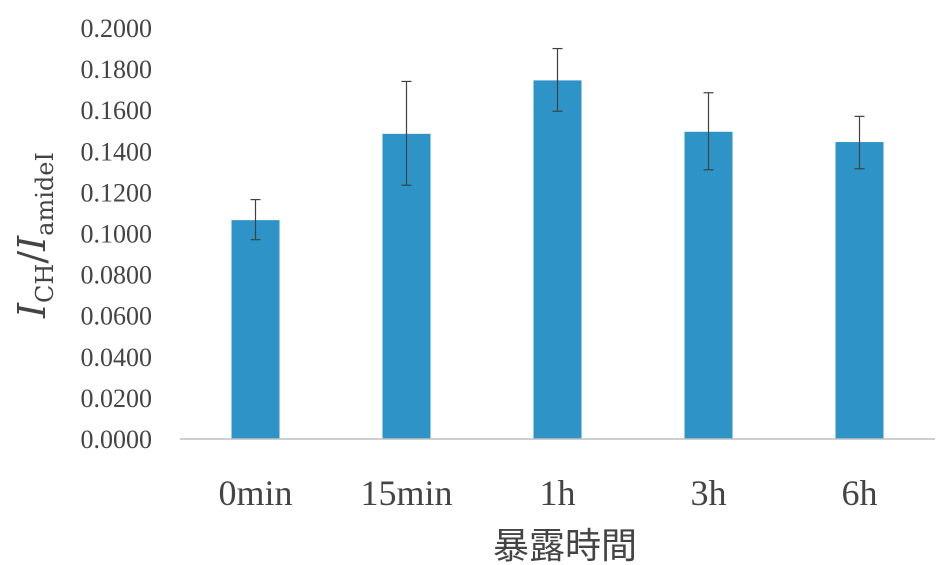 The height and width of the screenshot is (565, 940). I want to click on y-title-slash: /, so click(32, 257).